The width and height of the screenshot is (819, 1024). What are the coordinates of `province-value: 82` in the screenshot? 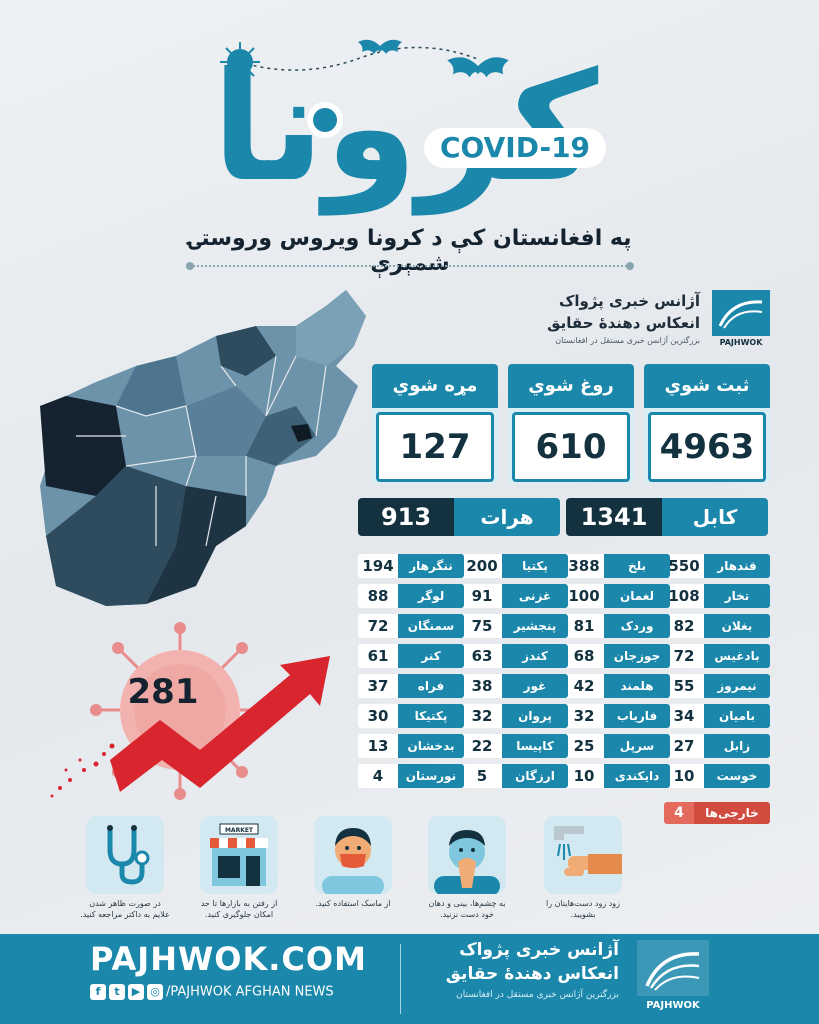 It's located at (684, 626).